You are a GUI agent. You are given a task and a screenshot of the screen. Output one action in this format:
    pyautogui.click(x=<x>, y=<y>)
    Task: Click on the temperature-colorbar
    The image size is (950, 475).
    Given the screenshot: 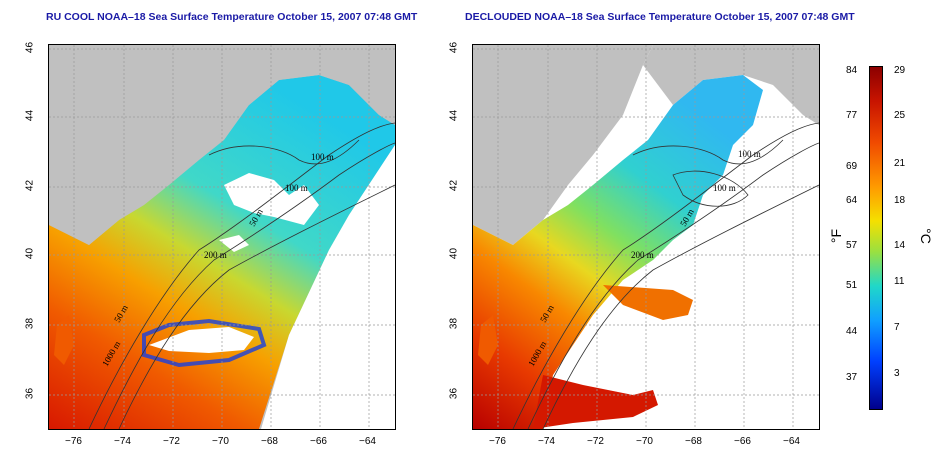 What is the action you would take?
    pyautogui.click(x=876, y=238)
    